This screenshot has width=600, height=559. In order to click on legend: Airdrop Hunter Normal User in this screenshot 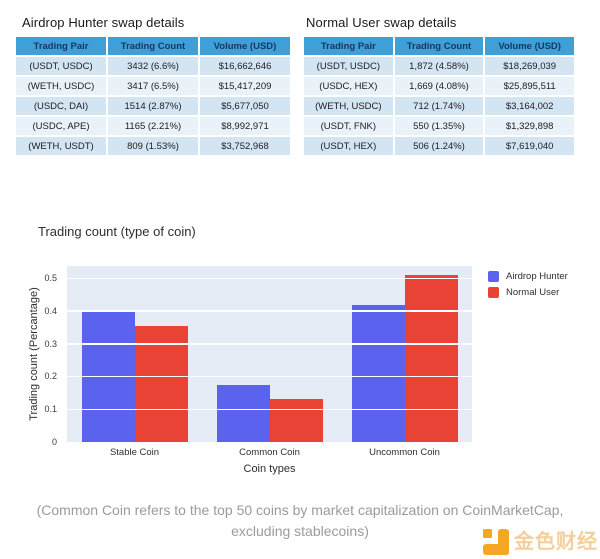, I will do `click(528, 284)`.